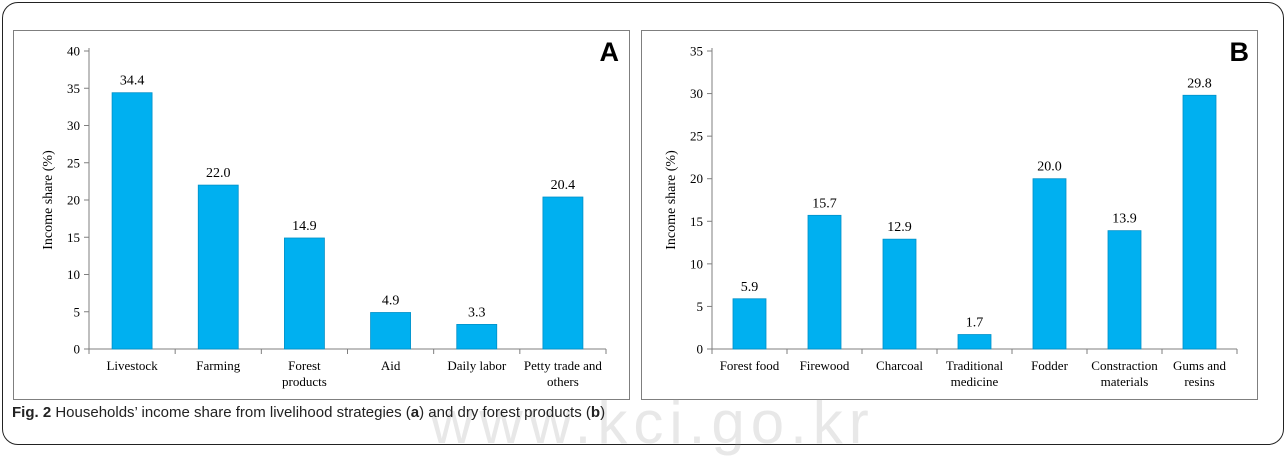 This screenshot has width=1288, height=457. I want to click on x-tick-label: Livestock, so click(132, 365).